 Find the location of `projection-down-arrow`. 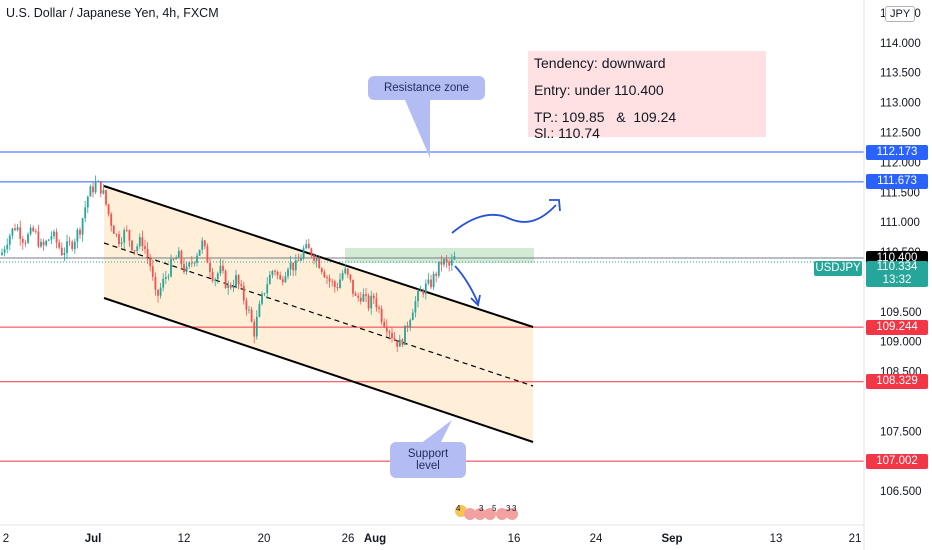

projection-down-arrow is located at coordinates (466, 284).